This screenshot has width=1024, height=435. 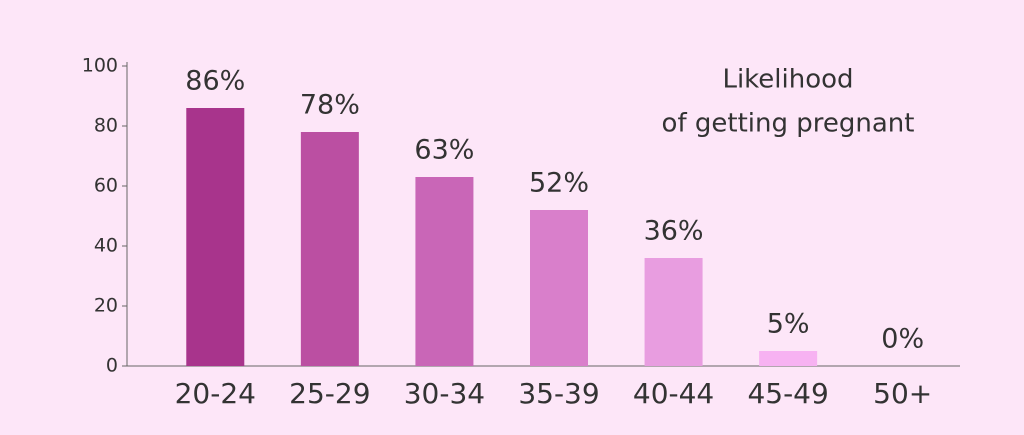 What do you see at coordinates (106, 186) in the screenshot?
I see `y-tick-label: 60` at bounding box center [106, 186].